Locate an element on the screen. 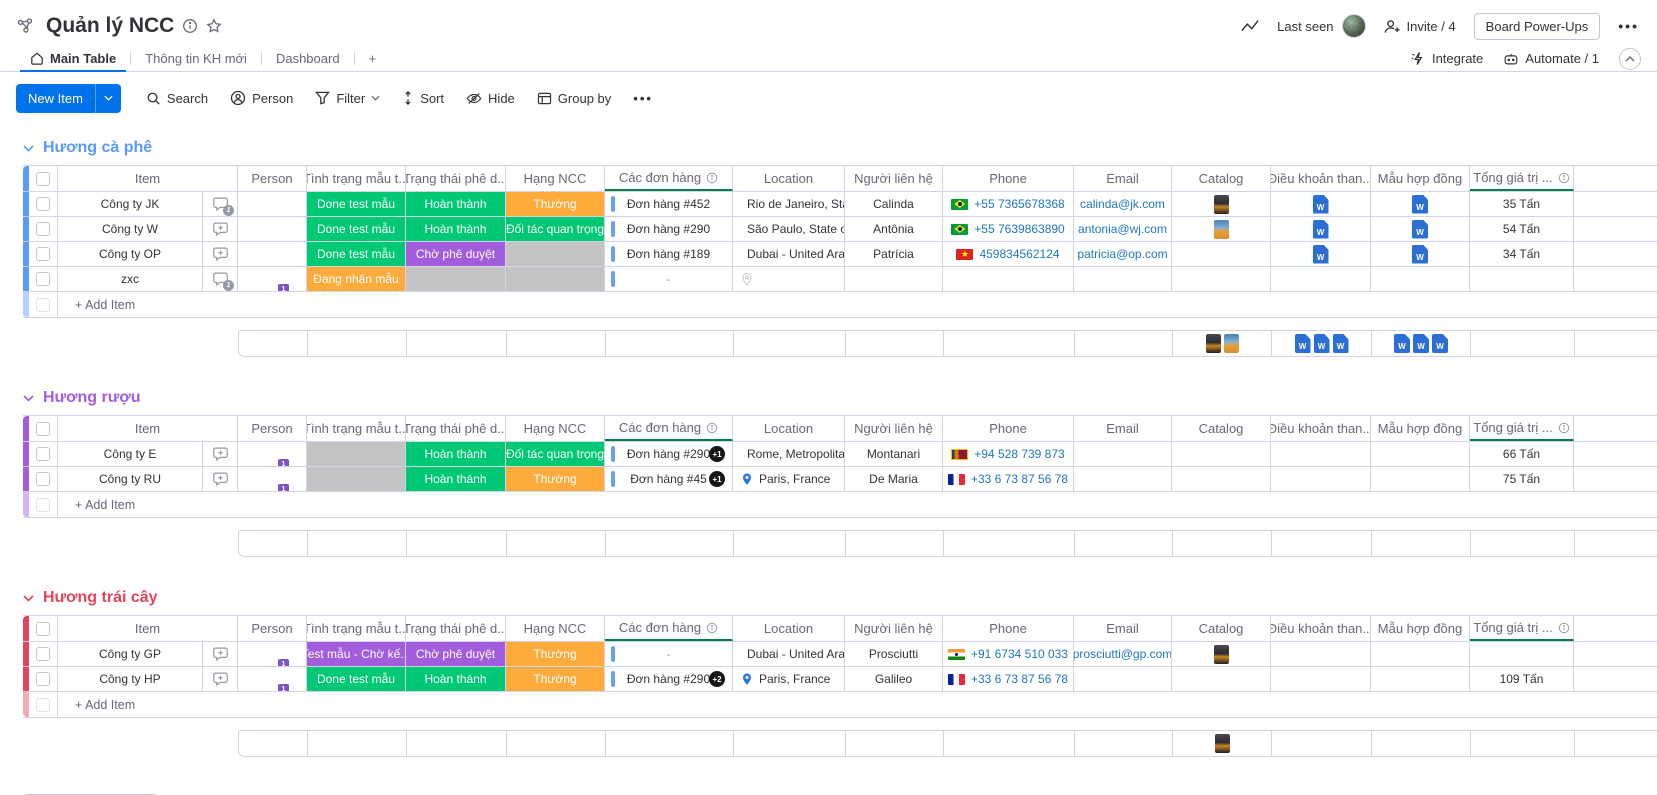 The image size is (1657, 795). phone-cell: +91 6734 510 033 is located at coordinates (1008, 654).